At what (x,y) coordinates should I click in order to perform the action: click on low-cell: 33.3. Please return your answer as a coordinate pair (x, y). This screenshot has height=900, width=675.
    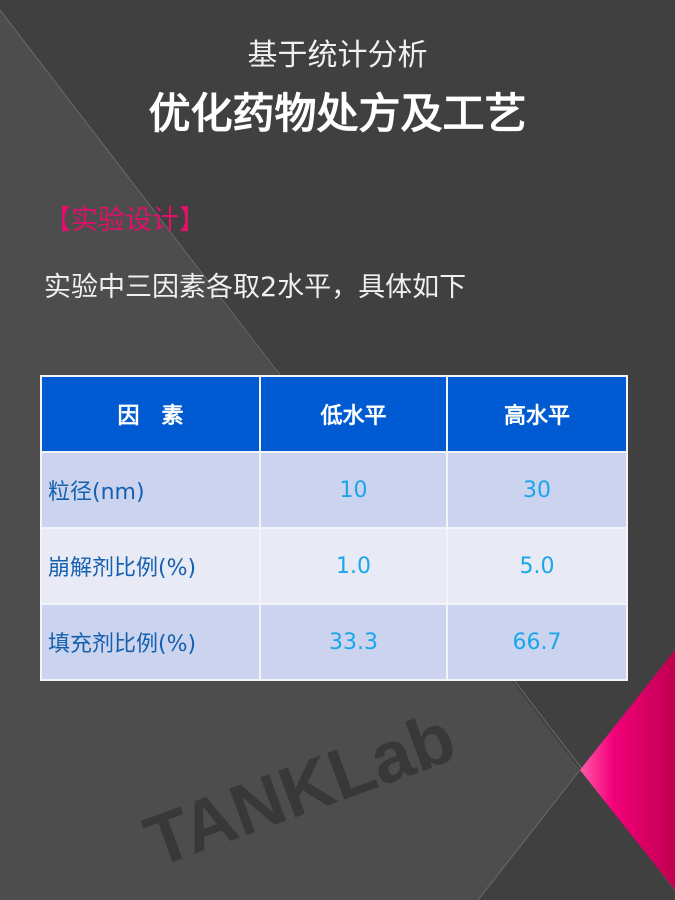
    Looking at the image, I should click on (353, 642).